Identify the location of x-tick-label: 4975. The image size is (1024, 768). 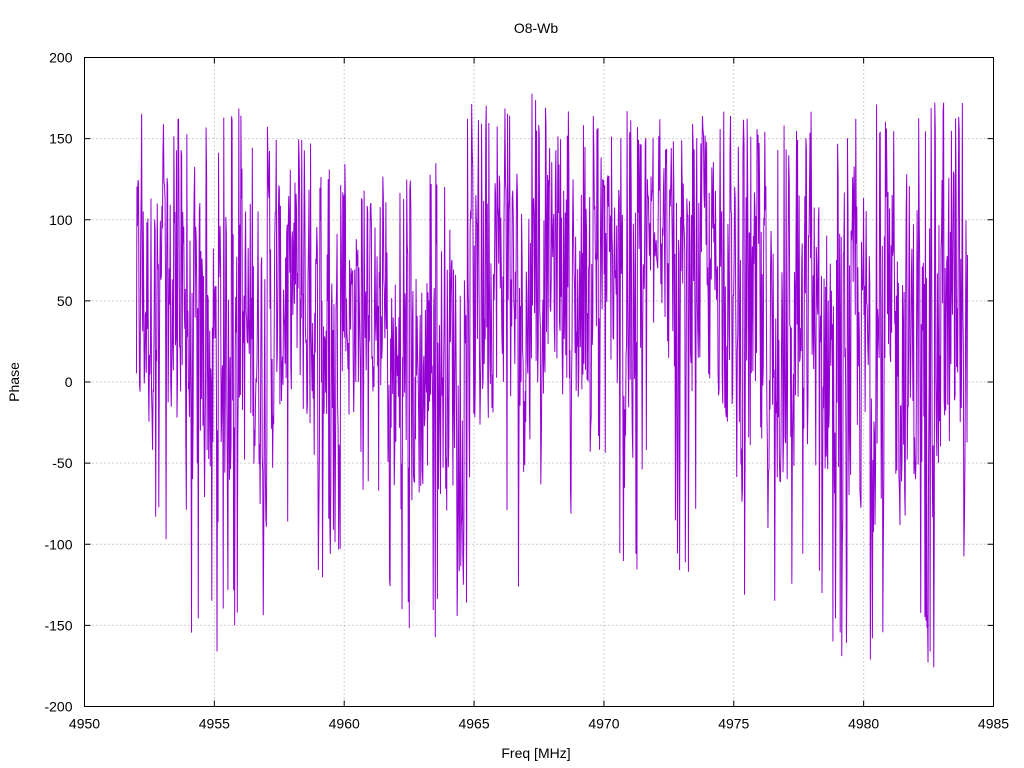
(733, 724).